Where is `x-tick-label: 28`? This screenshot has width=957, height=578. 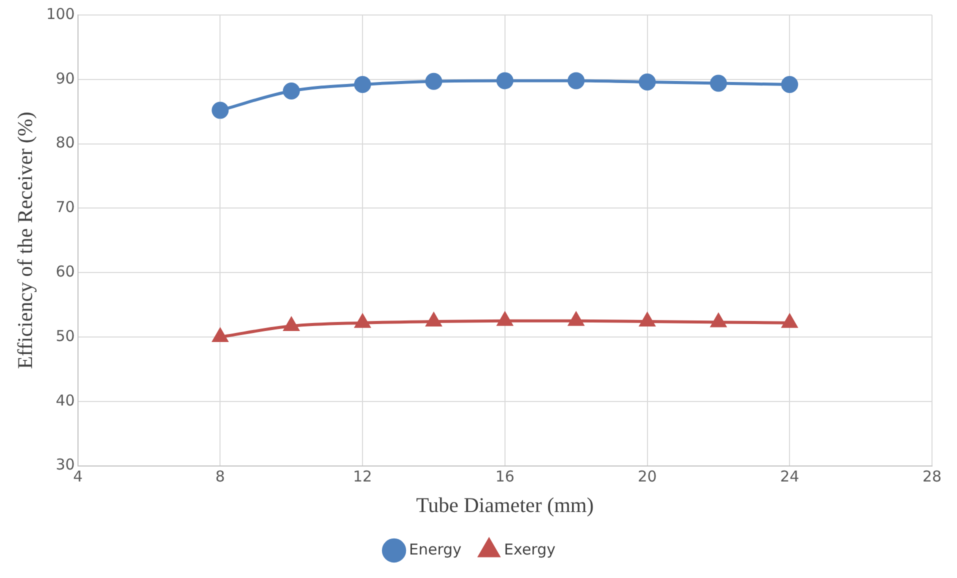 x-tick-label: 28 is located at coordinates (932, 477).